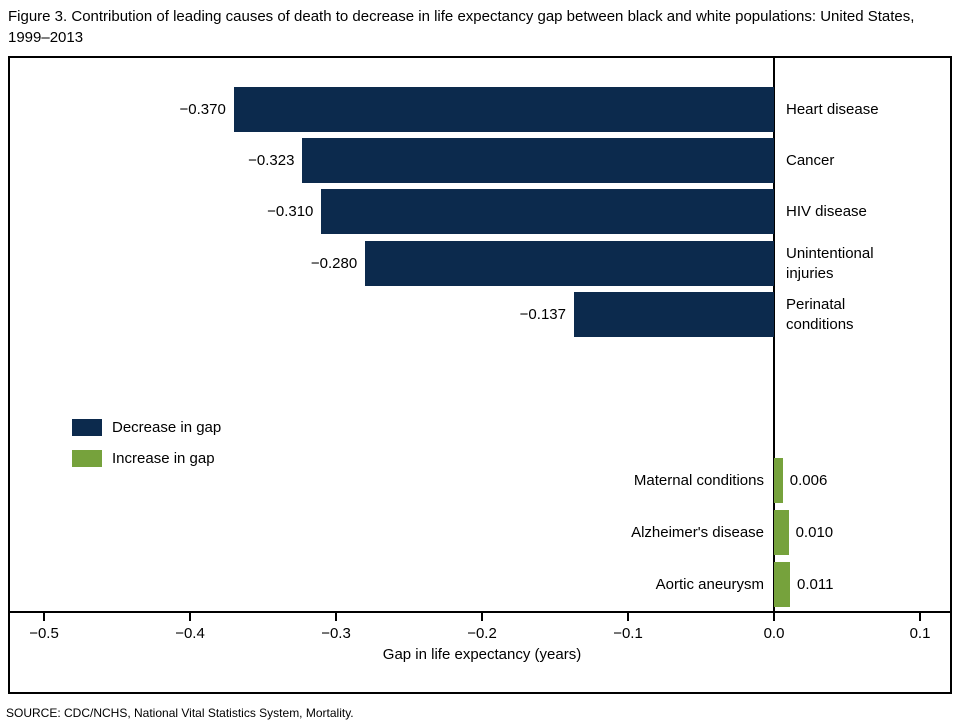 Image resolution: width=960 pixels, height=722 pixels. I want to click on x-tick-label-0-3: −0.3, so click(336, 633).